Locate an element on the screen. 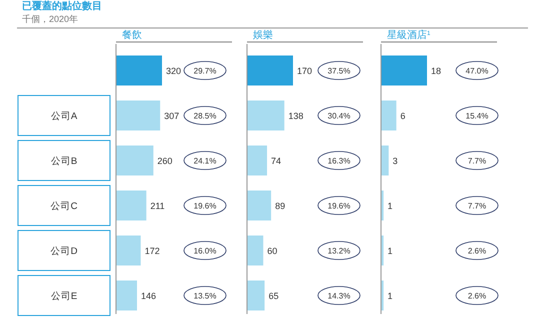 This screenshot has width=550, height=331. data-label: 146 is located at coordinates (148, 296).